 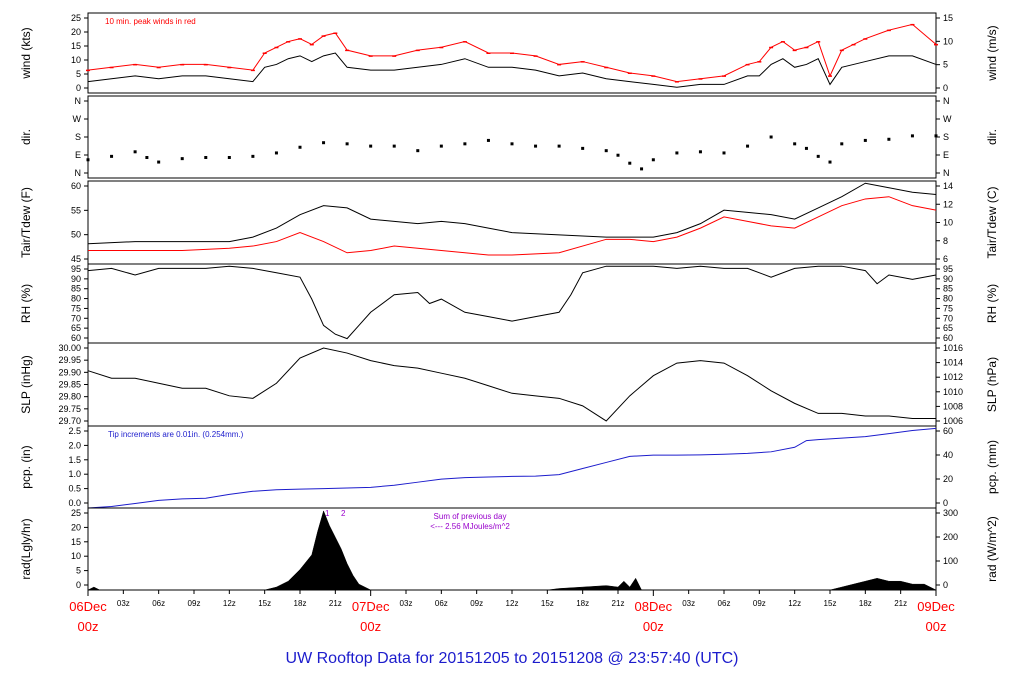 I want to click on precipitation-left-tick-label: 1.5, so click(x=74, y=460).